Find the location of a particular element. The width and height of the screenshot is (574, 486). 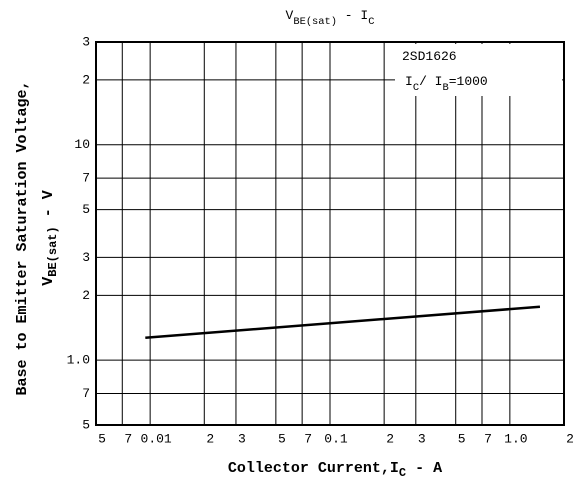

y-axis-label: Base to Emitter Saturation Voltage, is located at coordinates (22, 237).